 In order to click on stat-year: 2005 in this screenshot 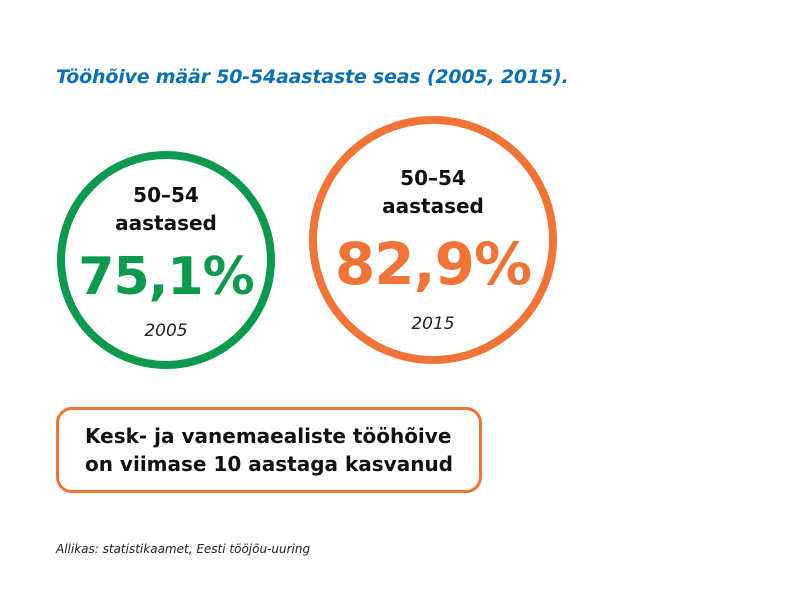, I will do `click(166, 331)`.